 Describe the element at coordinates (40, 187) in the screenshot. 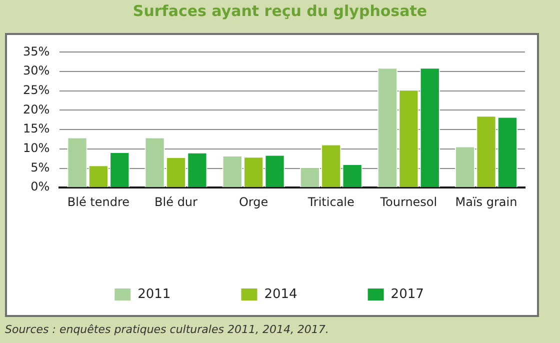

I see `y-tick-label: 0%` at that location.